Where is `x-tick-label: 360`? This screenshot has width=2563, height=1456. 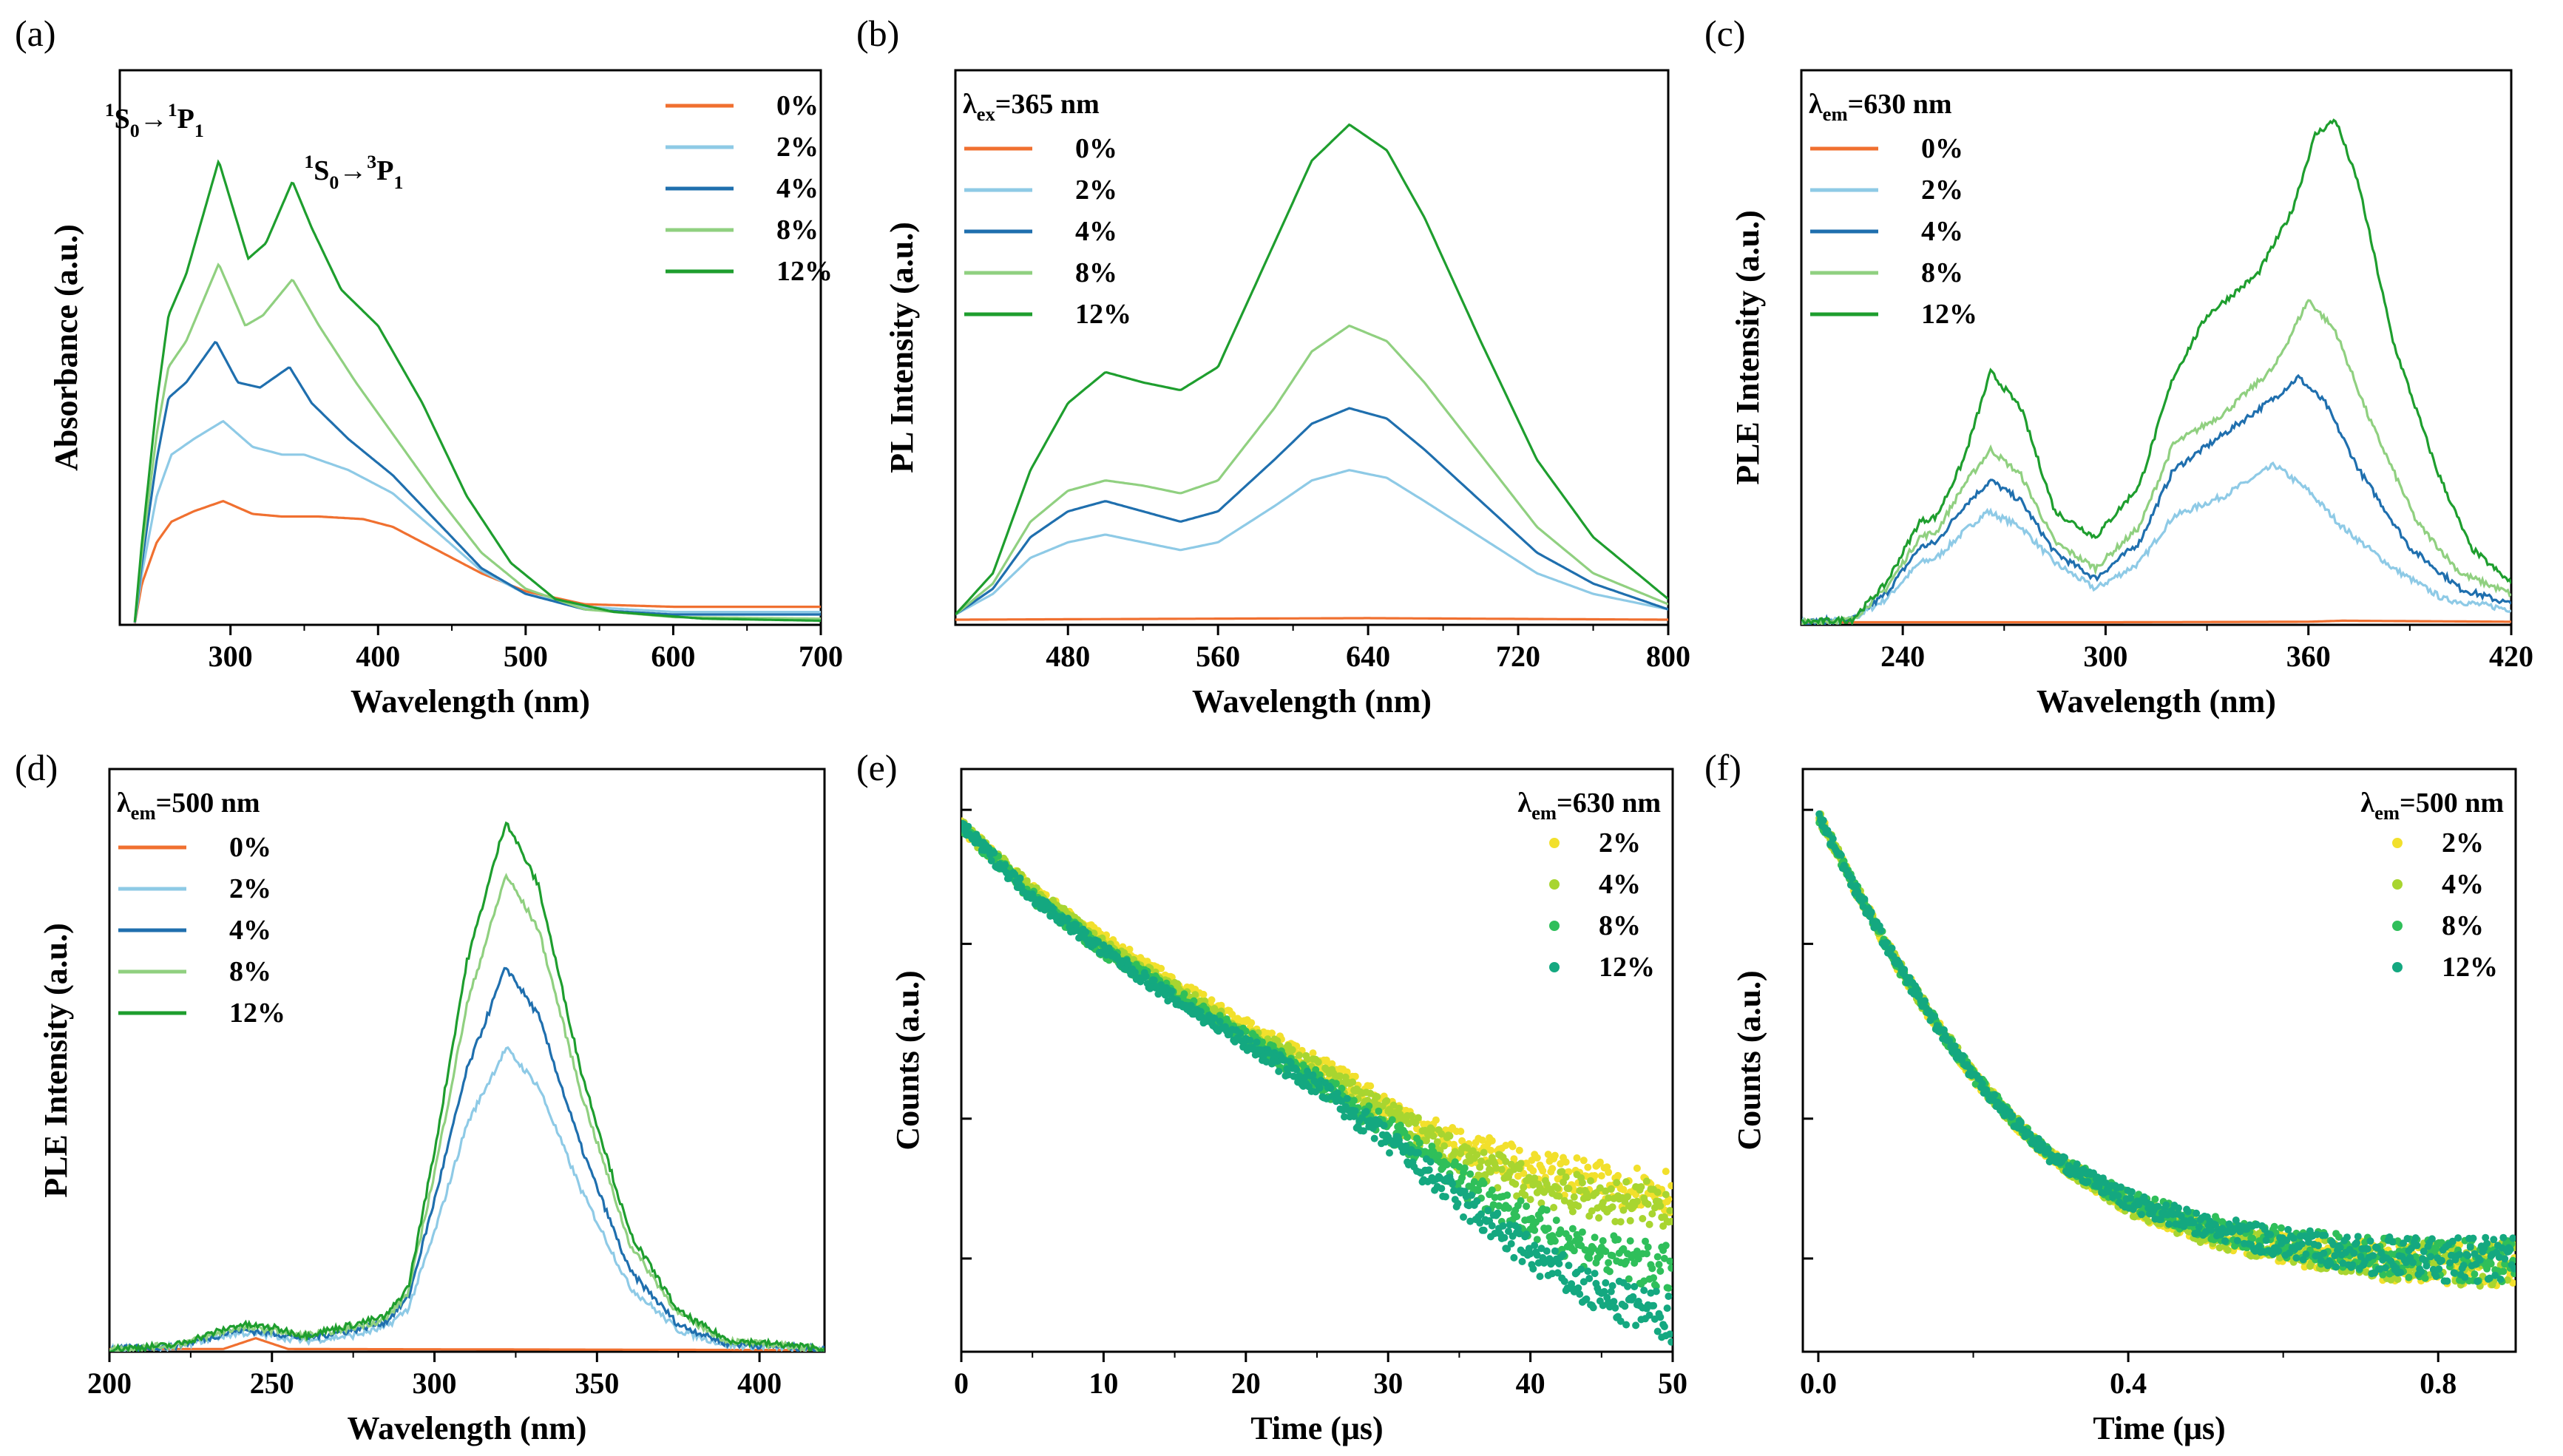
x-tick-label: 360 is located at coordinates (2308, 657).